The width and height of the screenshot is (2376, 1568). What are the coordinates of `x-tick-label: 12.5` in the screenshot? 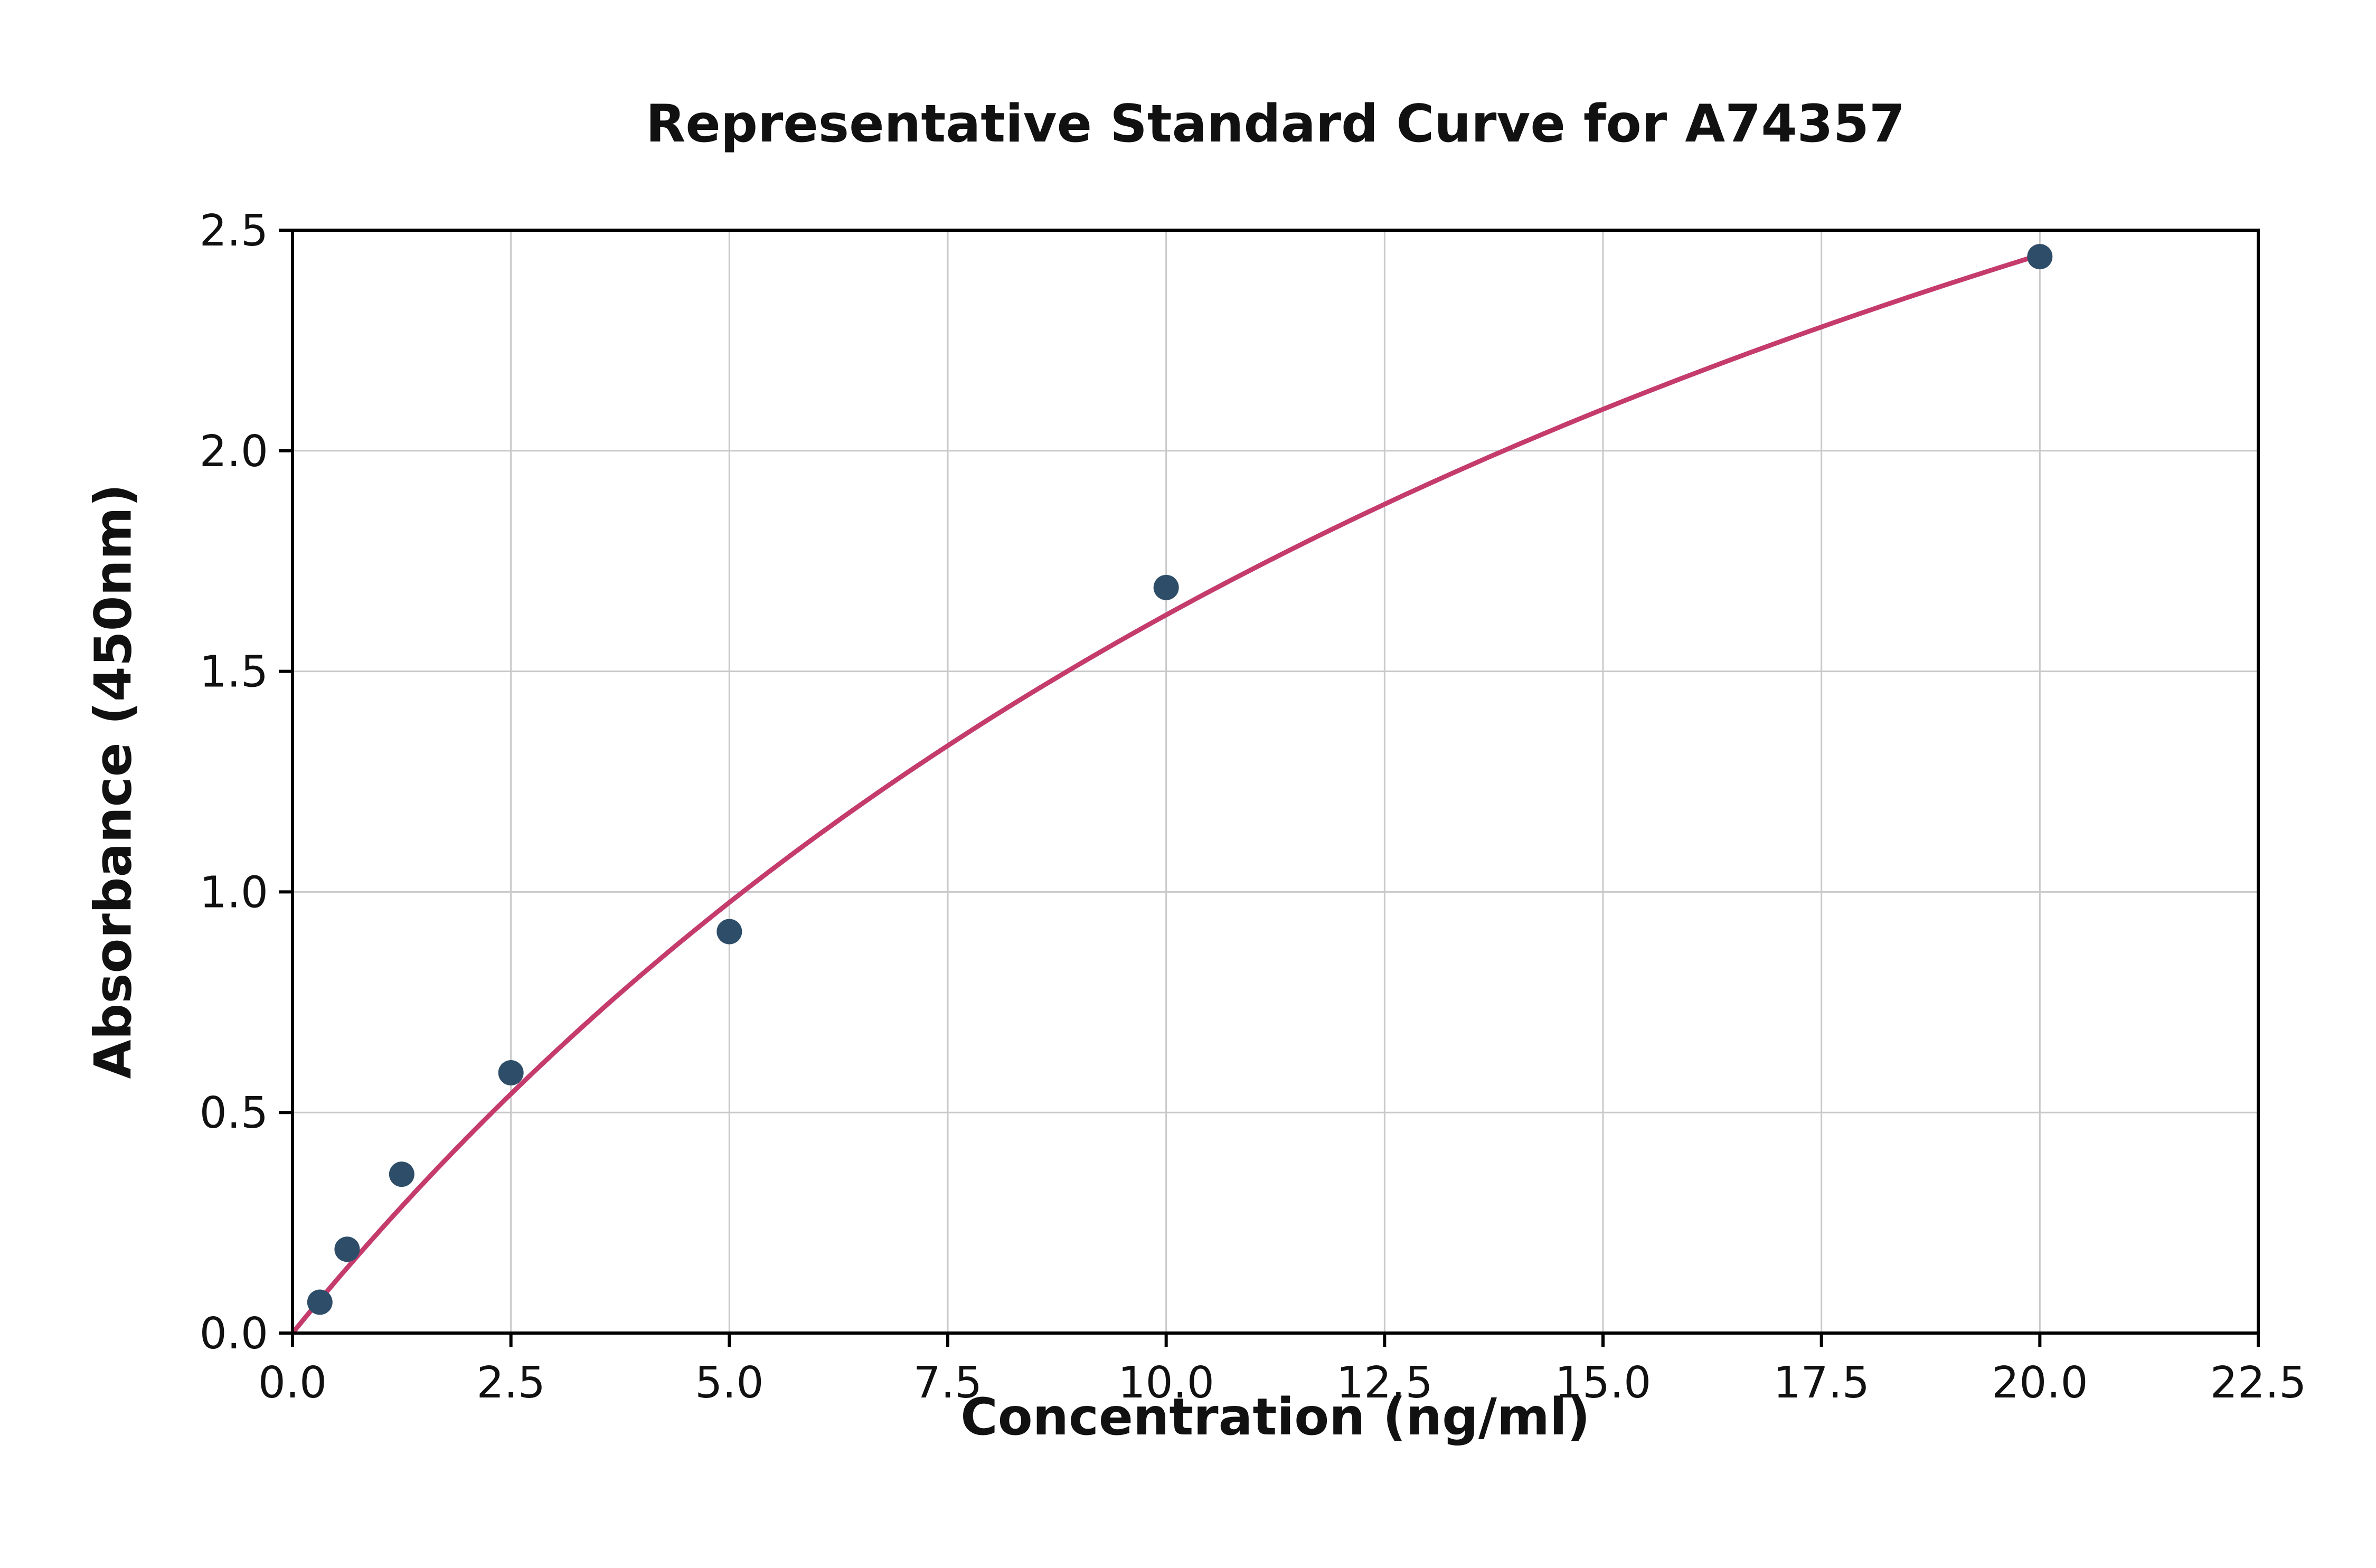 It's located at (1384, 1383).